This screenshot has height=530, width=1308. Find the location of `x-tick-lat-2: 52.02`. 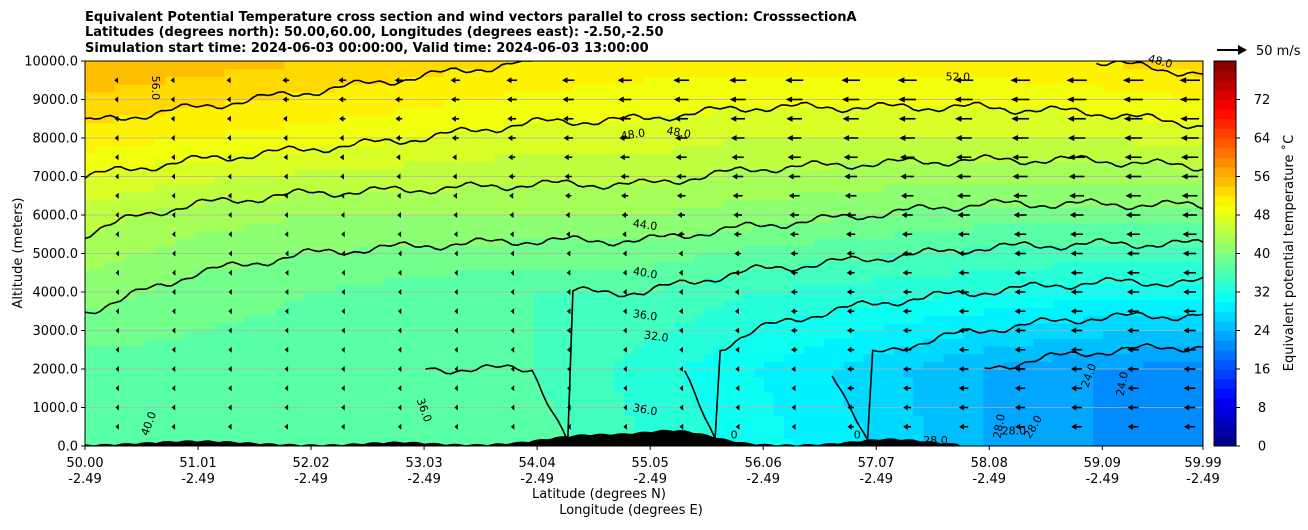

x-tick-lat-2: 52.02 is located at coordinates (310, 463).